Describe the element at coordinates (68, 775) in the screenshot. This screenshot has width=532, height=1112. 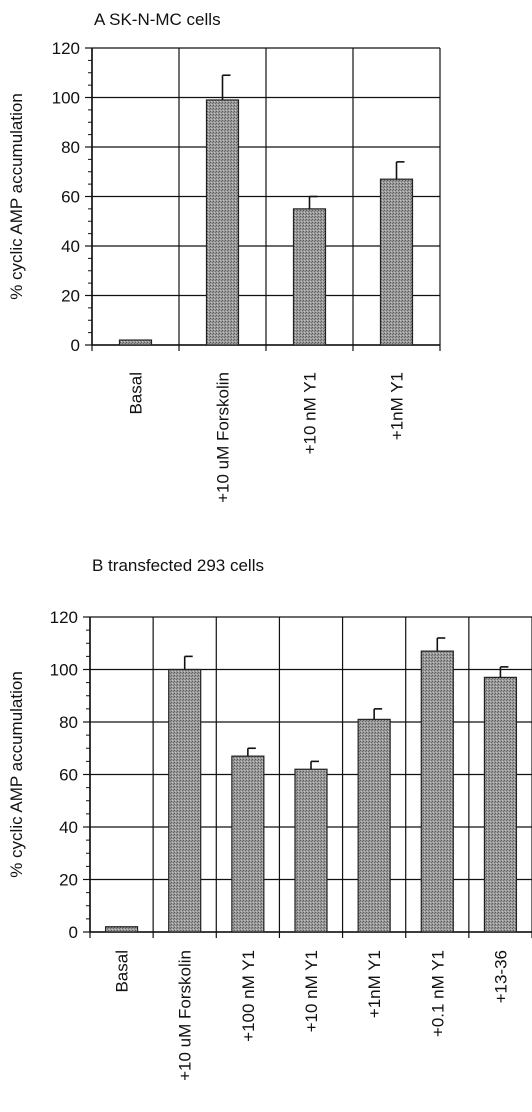
I see `chart-b-ytick-label: 60` at that location.